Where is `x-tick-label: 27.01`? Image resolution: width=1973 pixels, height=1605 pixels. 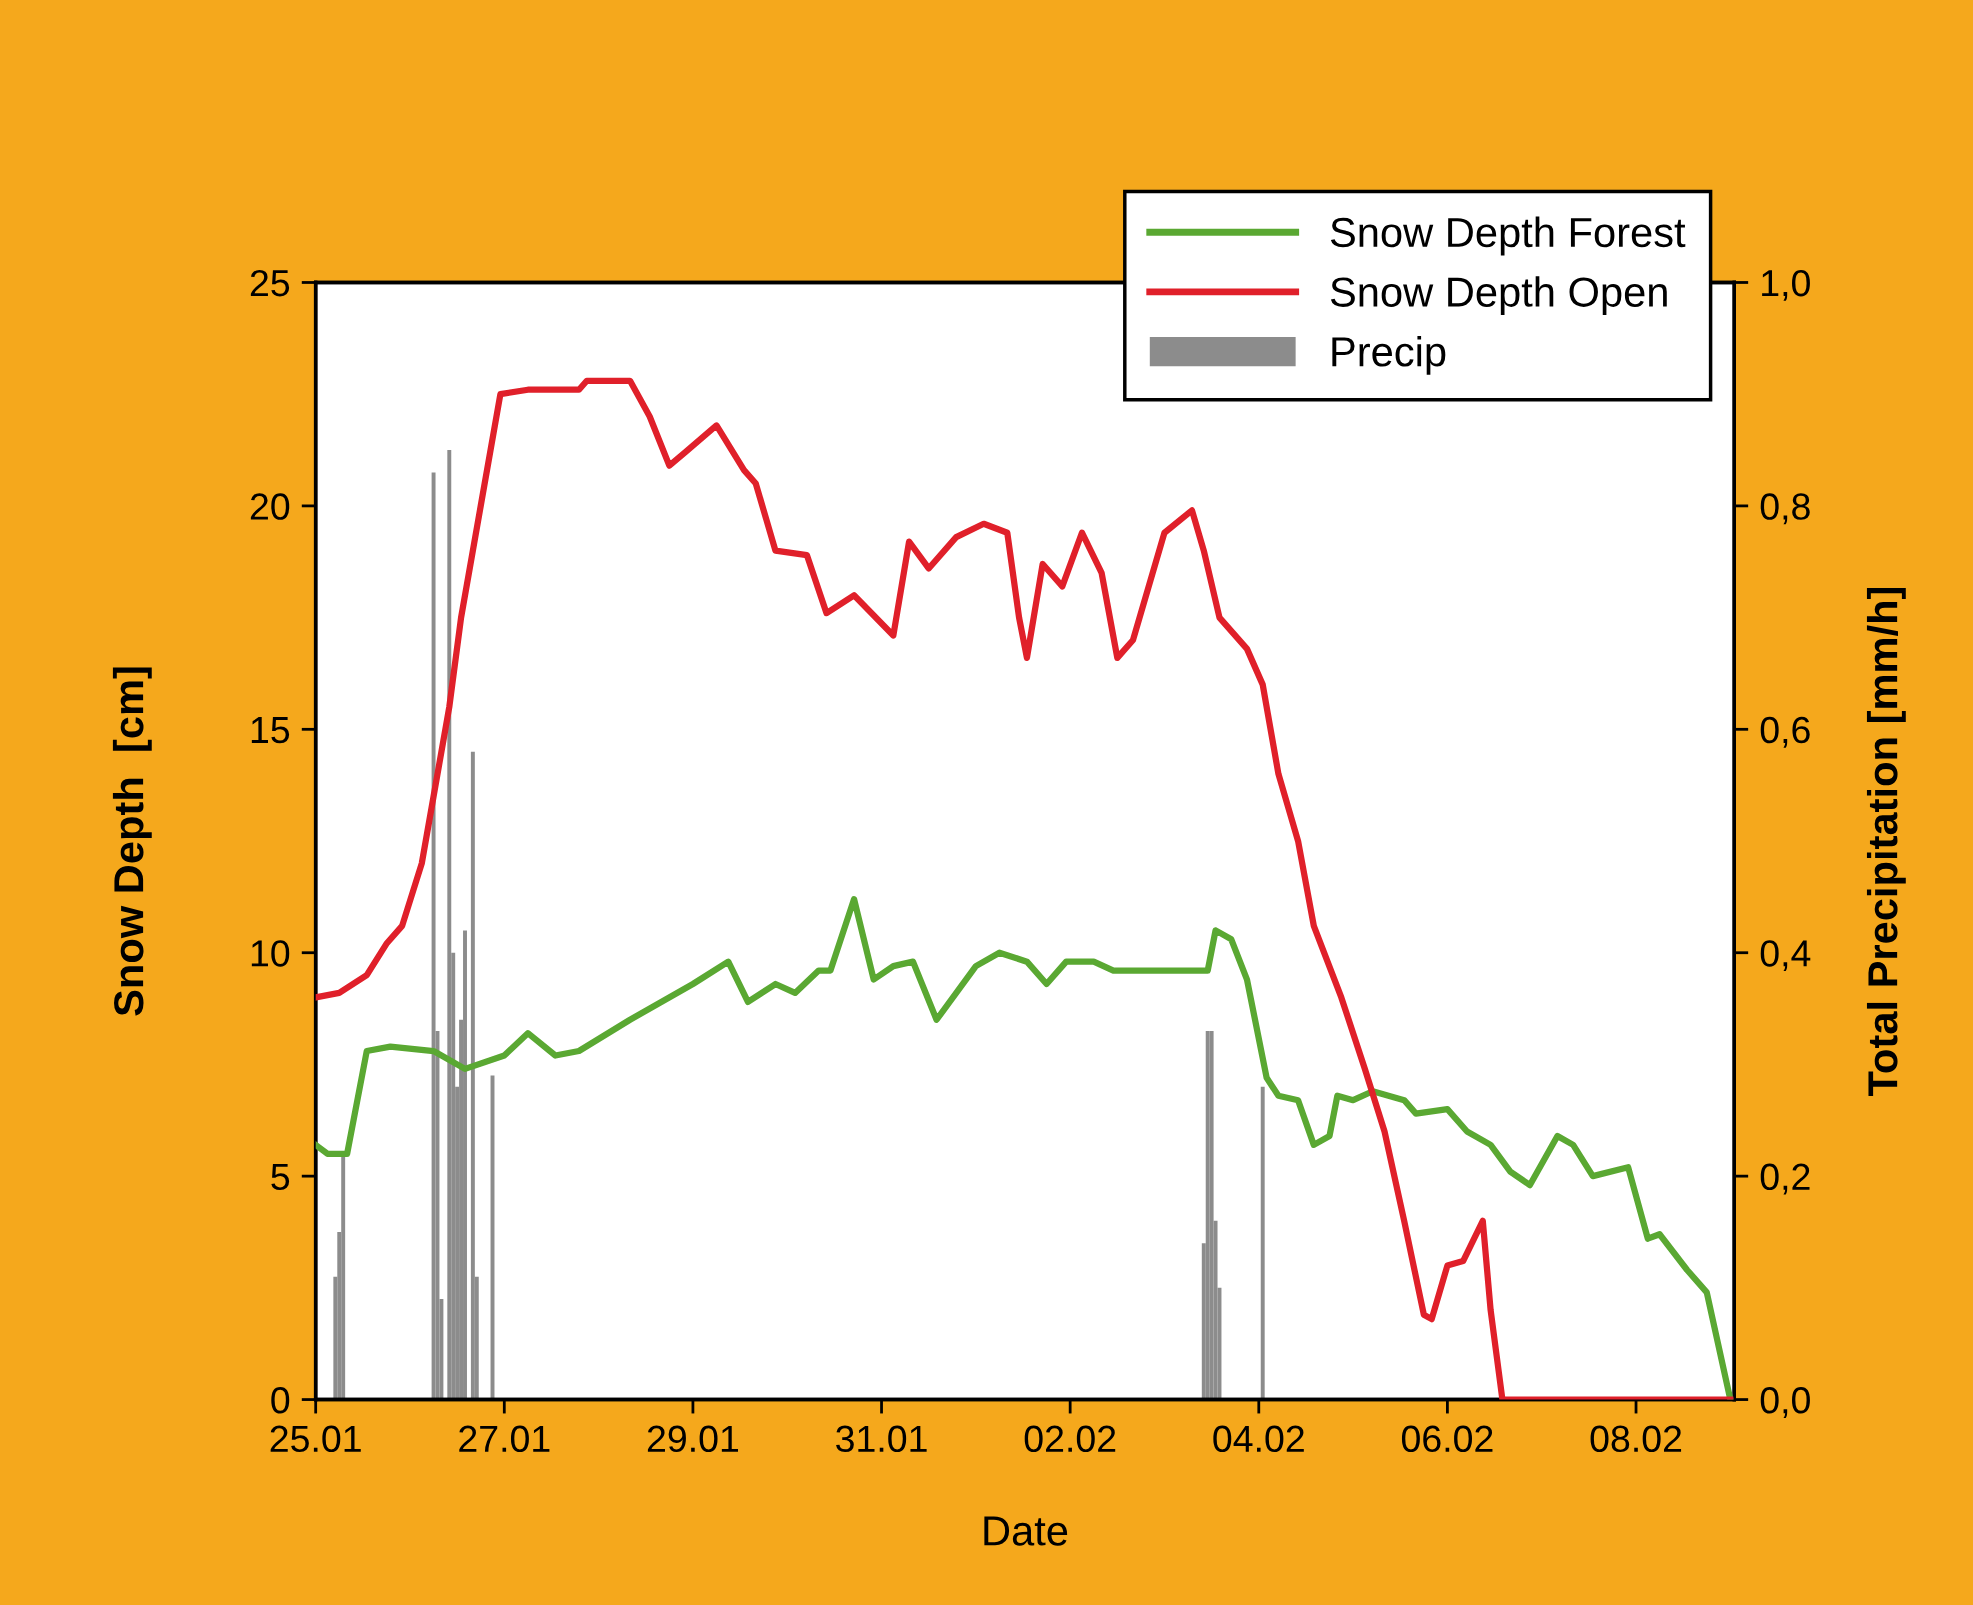 x-tick-label: 27.01 is located at coordinates (504, 1439).